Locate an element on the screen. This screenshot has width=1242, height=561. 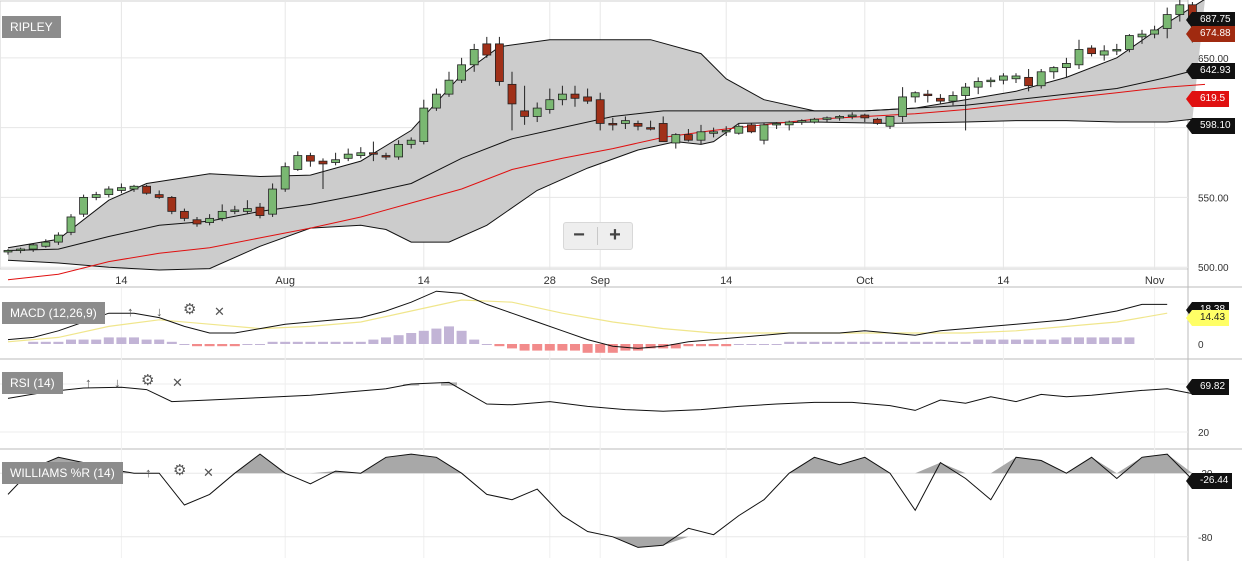
macd-close-icon: ✕ is located at coordinates (219, 311).